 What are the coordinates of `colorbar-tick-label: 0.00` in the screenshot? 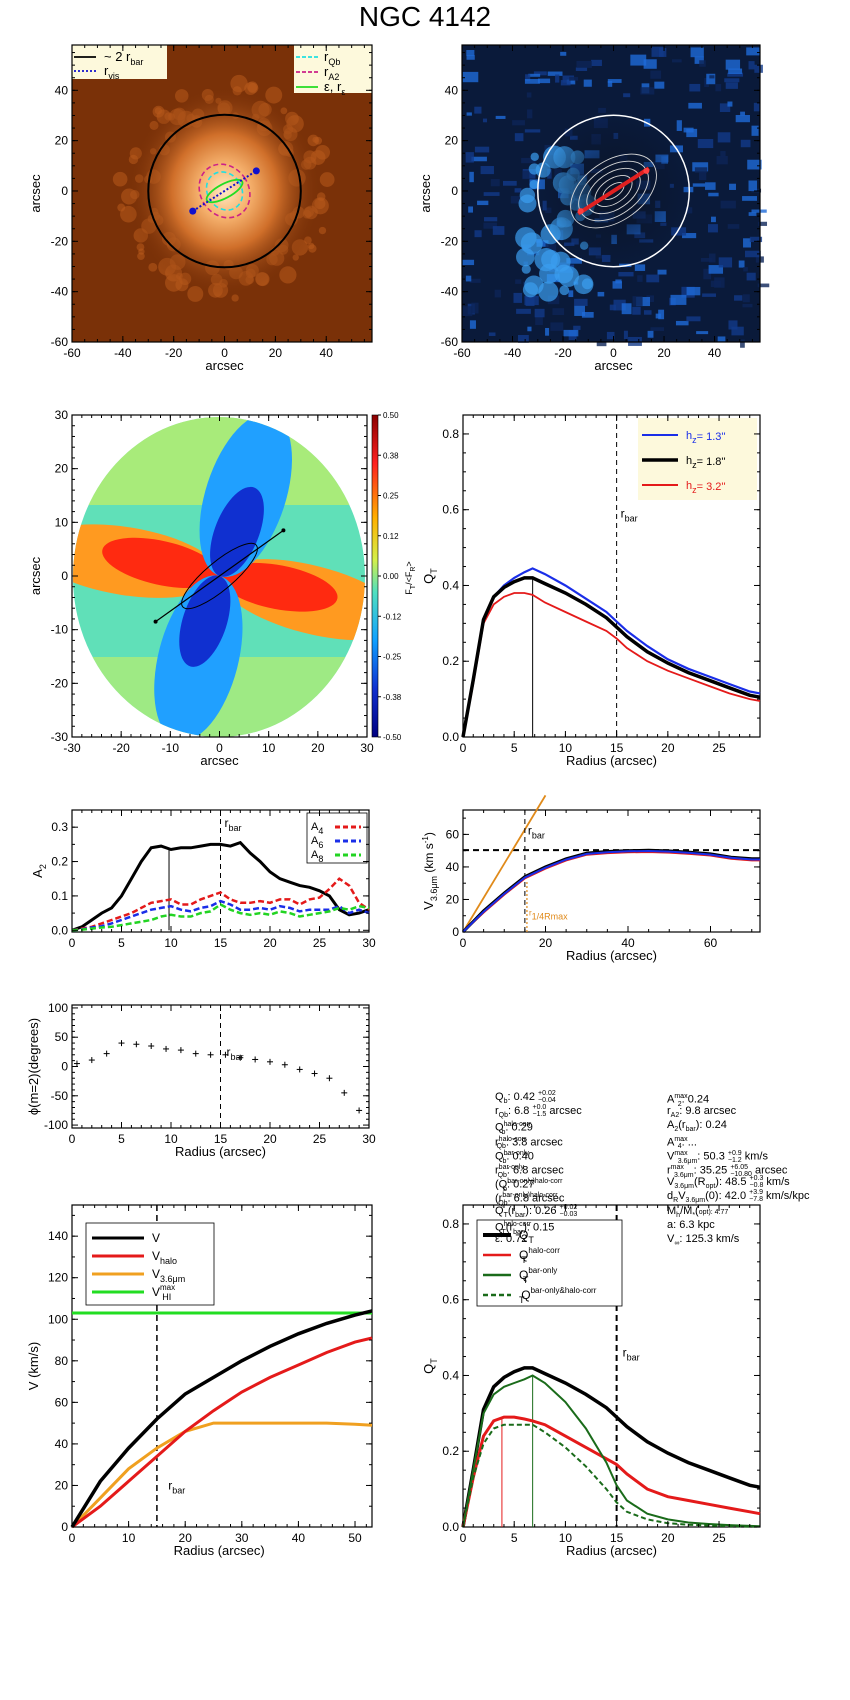 It's located at (391, 576).